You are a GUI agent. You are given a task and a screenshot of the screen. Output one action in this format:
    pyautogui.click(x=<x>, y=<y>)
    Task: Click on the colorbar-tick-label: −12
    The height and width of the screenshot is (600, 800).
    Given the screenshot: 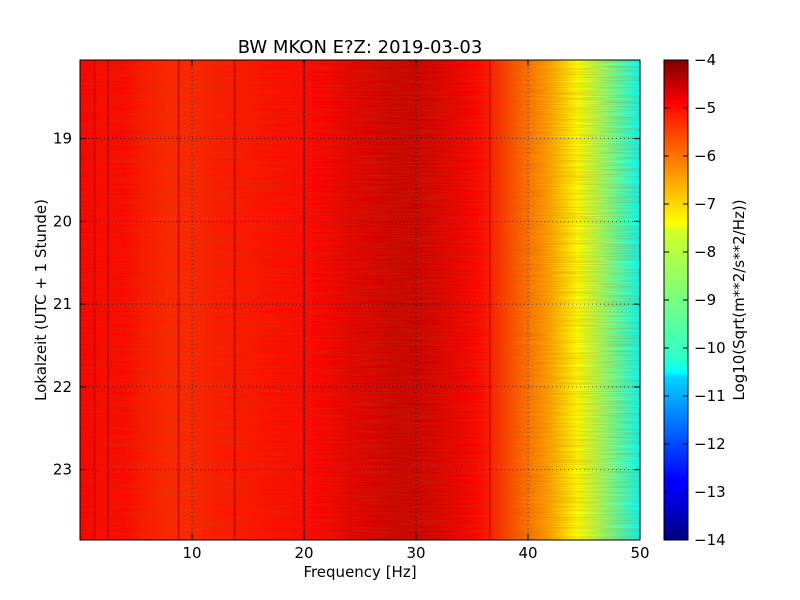 What is the action you would take?
    pyautogui.click(x=710, y=444)
    